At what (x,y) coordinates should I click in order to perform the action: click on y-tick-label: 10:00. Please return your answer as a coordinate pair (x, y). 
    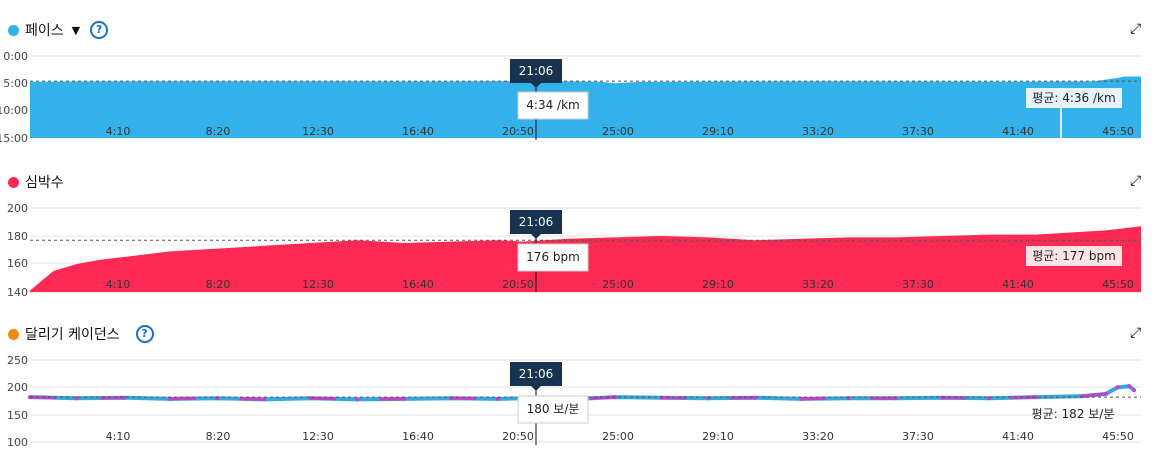
    Looking at the image, I should click on (14, 110).